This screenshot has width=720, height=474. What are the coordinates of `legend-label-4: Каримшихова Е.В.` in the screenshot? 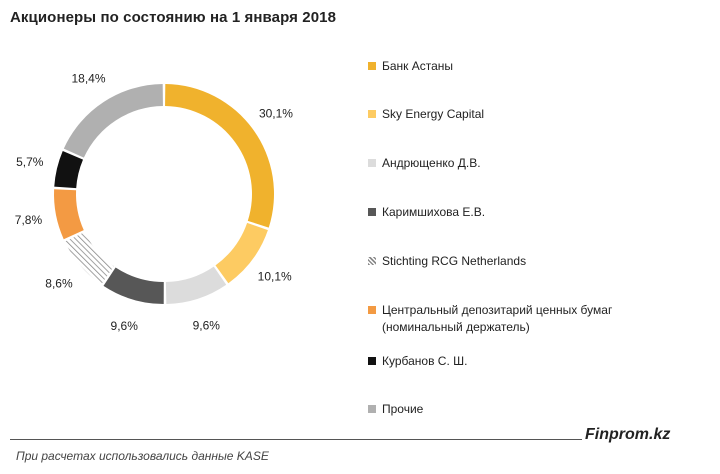 It's located at (434, 212).